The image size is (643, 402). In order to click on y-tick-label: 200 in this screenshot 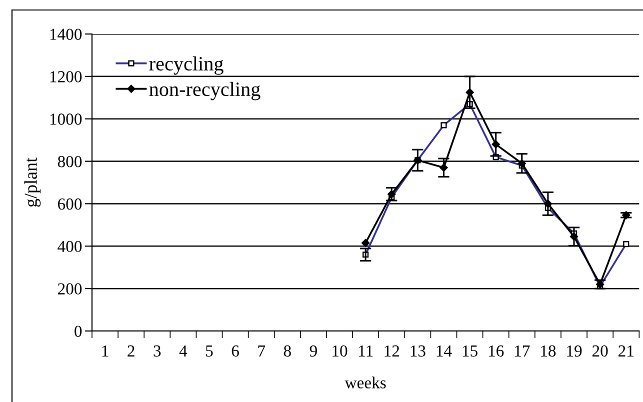, I will do `click(70, 289)`.